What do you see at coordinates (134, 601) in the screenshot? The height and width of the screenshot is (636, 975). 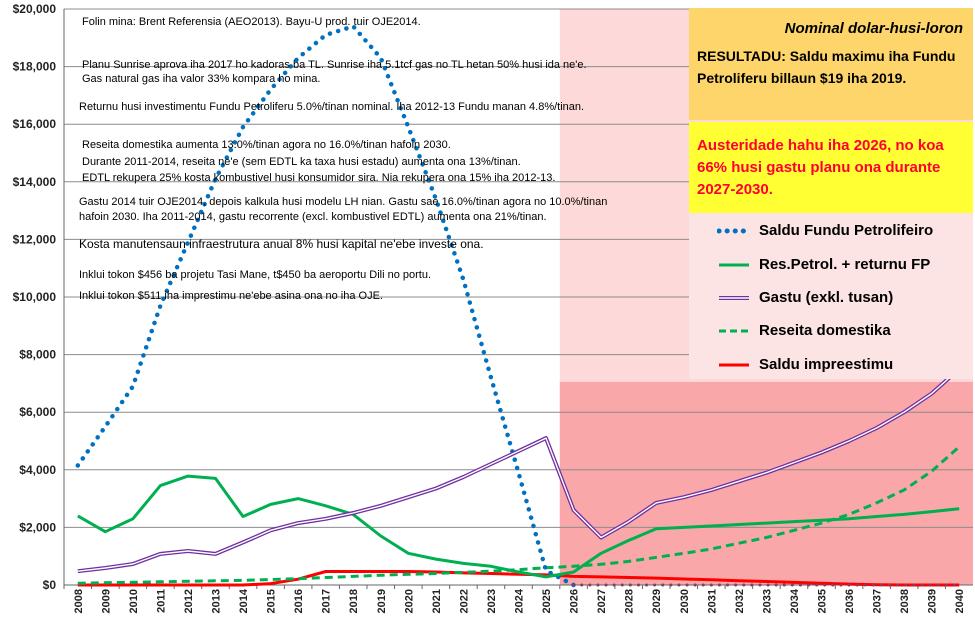 I see `x-tick-label: 2010` at bounding box center [134, 601].